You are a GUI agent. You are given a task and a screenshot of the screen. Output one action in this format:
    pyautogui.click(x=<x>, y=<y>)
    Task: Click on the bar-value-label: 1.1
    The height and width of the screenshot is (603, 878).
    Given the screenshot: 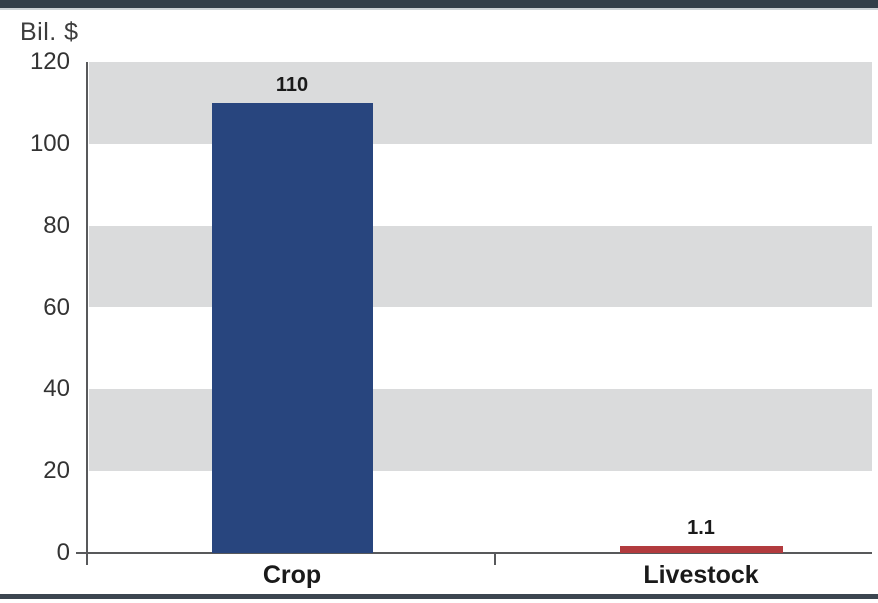 What is the action you would take?
    pyautogui.click(x=701, y=528)
    